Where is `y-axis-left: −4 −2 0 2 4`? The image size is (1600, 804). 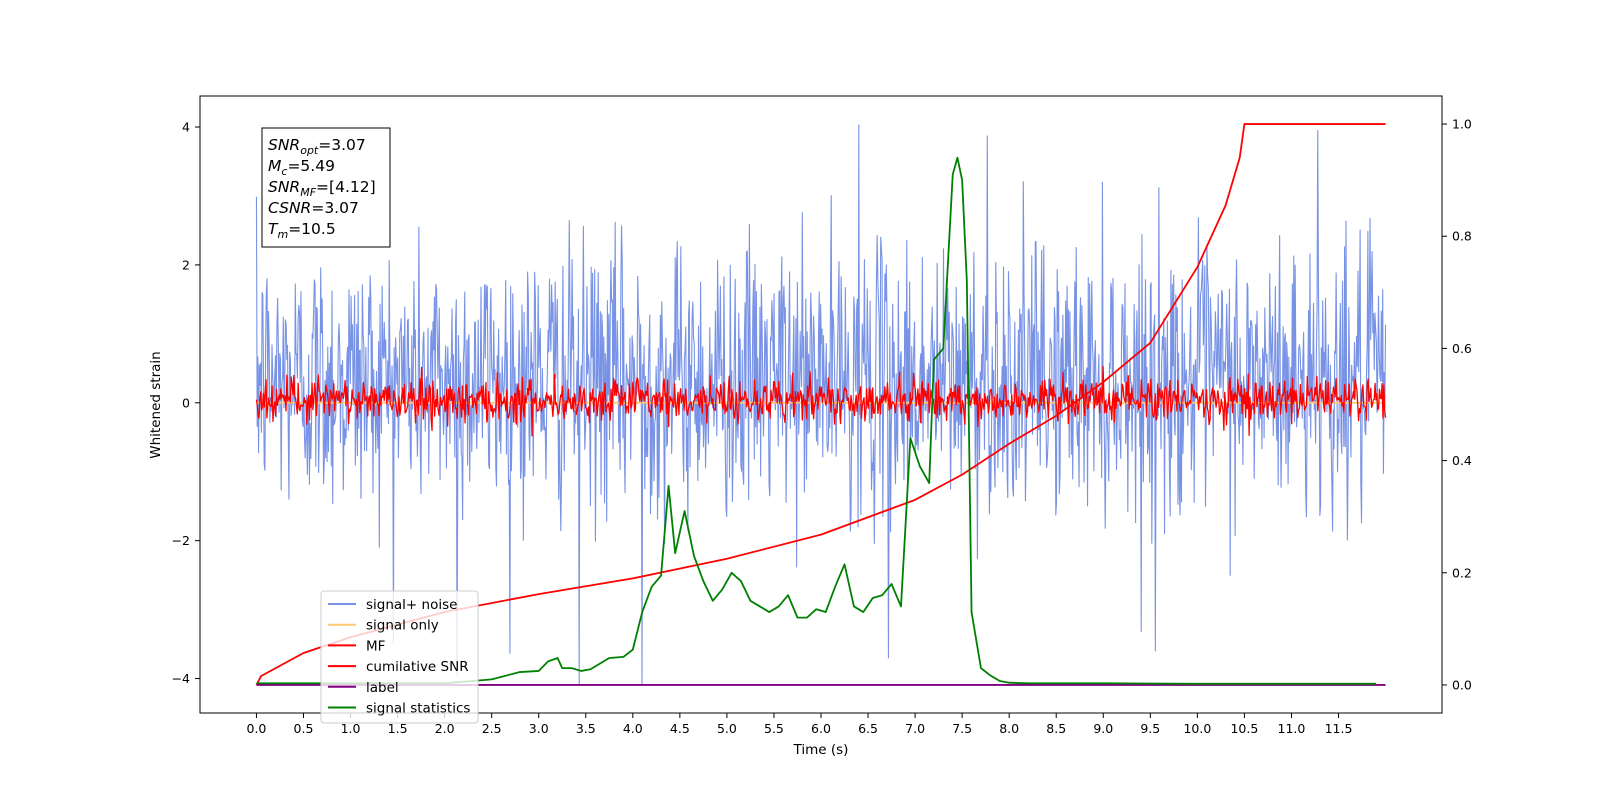
y-axis-left: −4 −2 0 2 4 is located at coordinates (186, 403).